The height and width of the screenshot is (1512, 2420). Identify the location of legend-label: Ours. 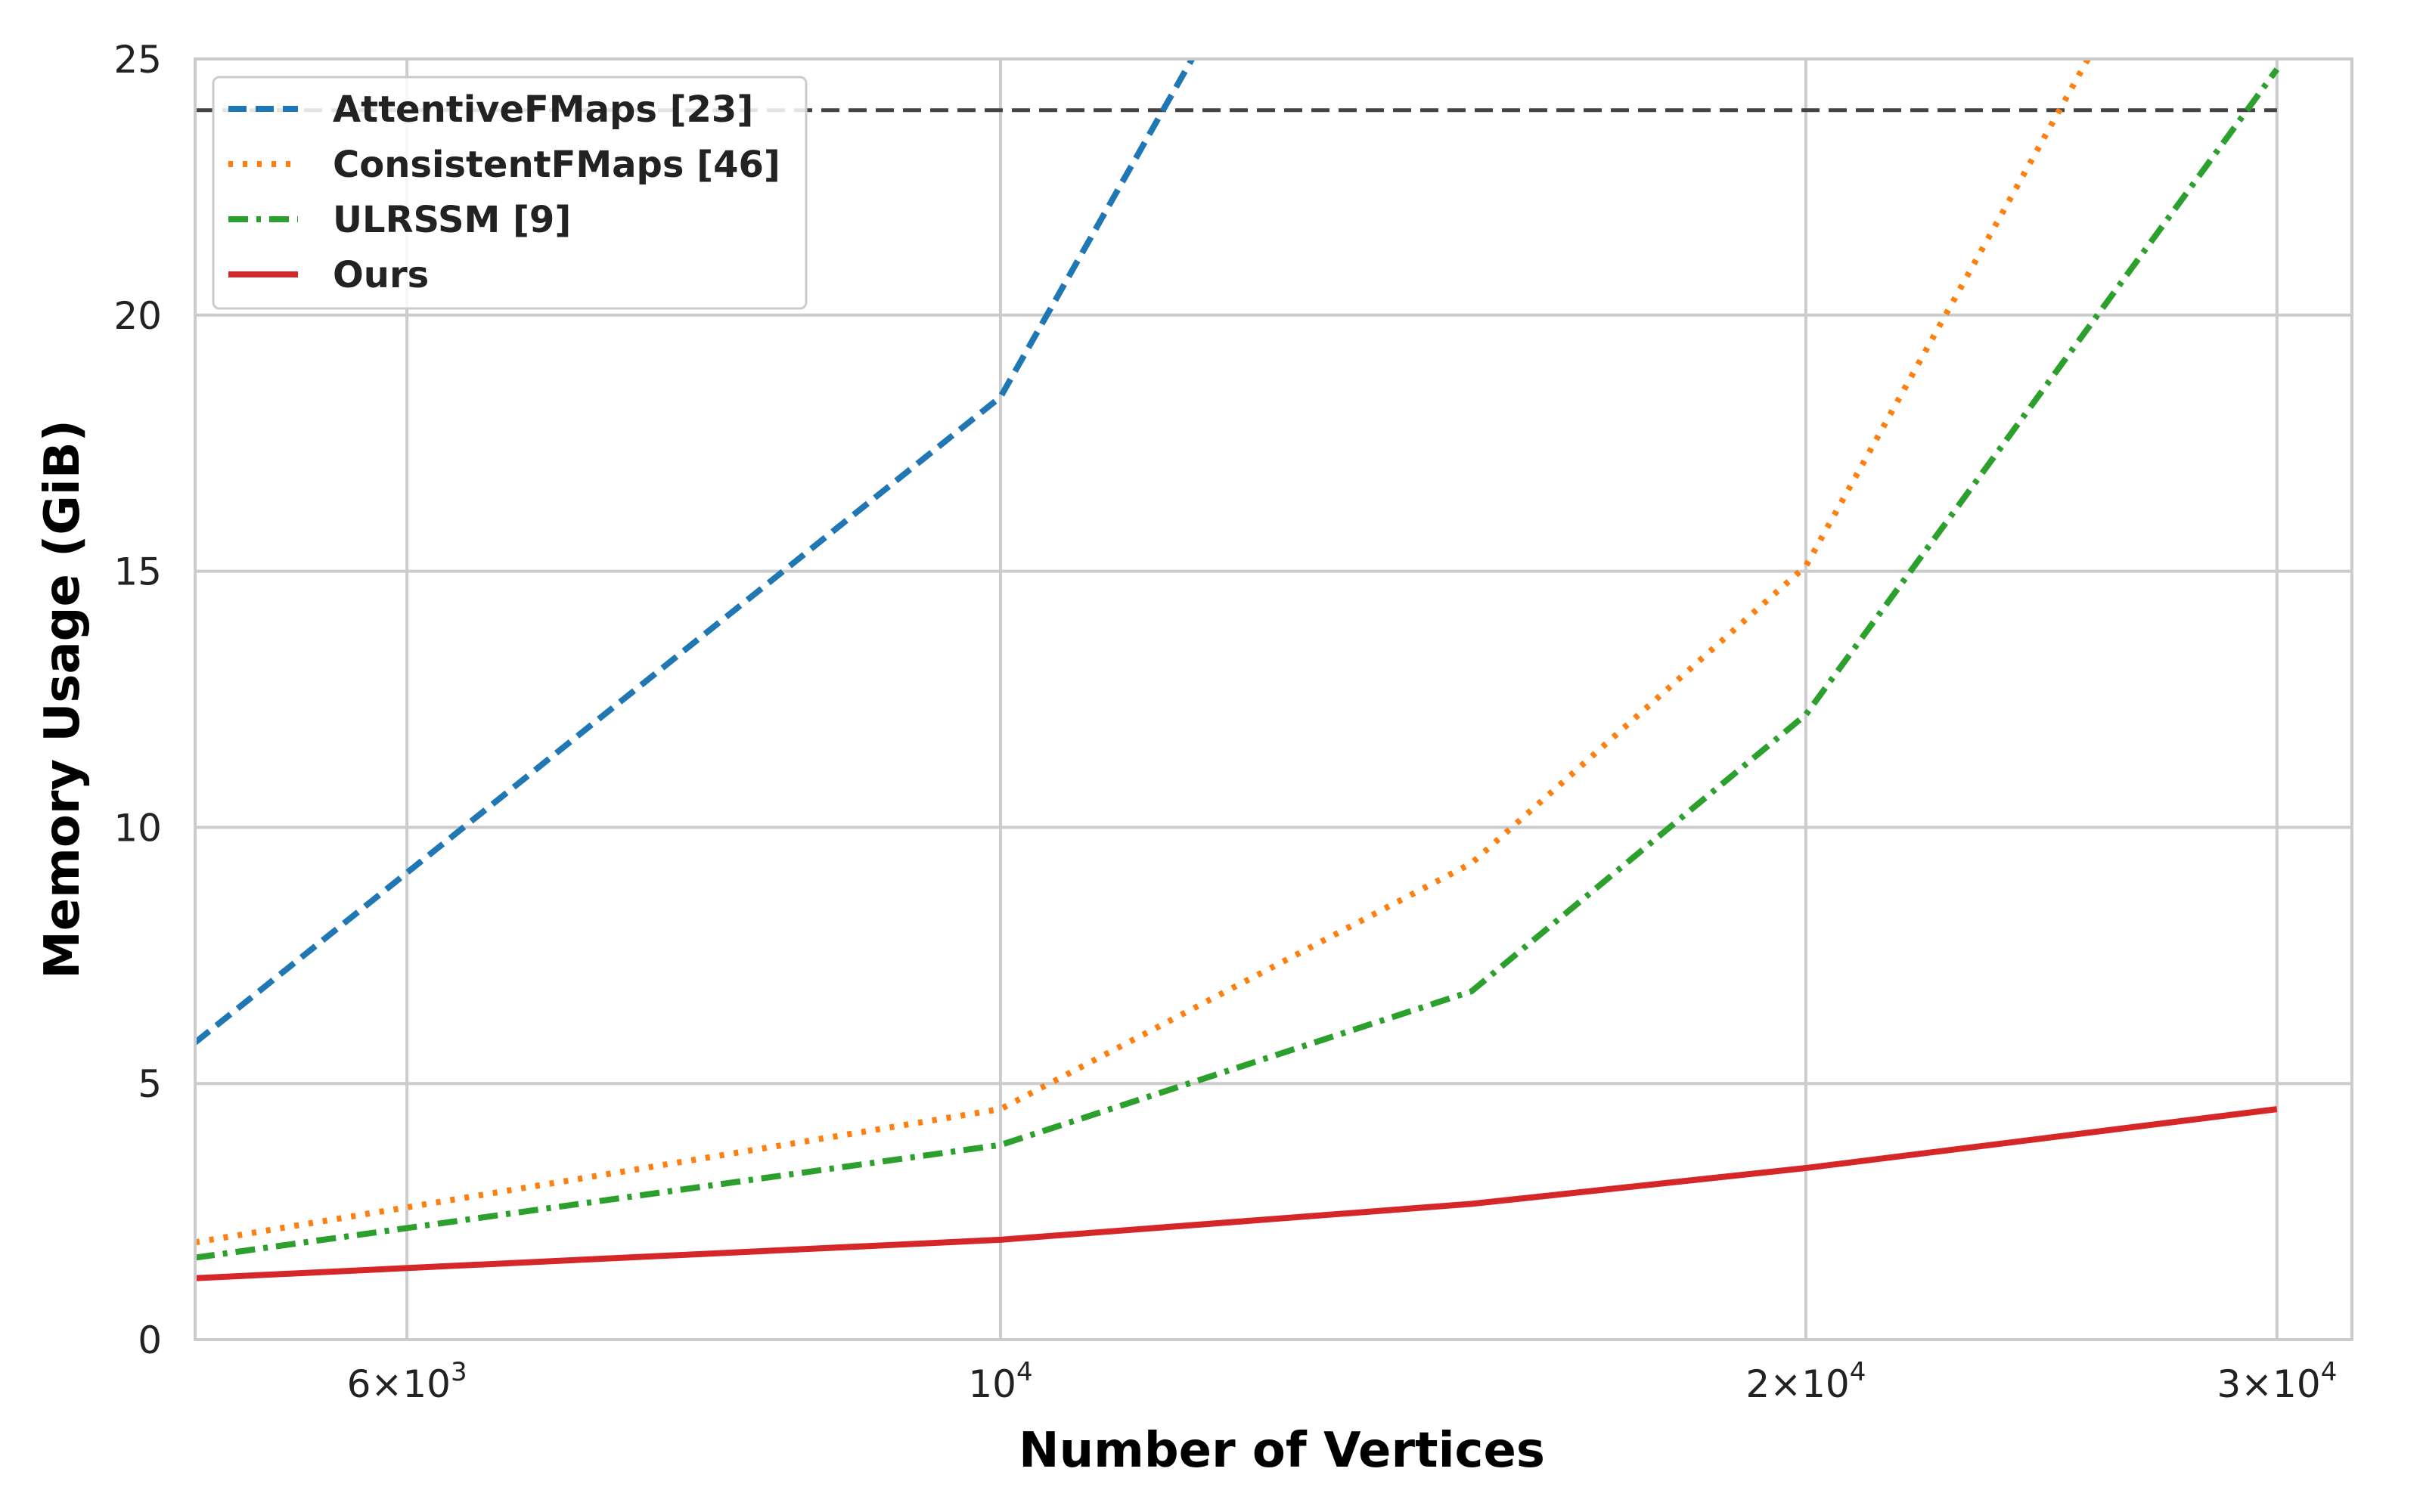
(381, 275).